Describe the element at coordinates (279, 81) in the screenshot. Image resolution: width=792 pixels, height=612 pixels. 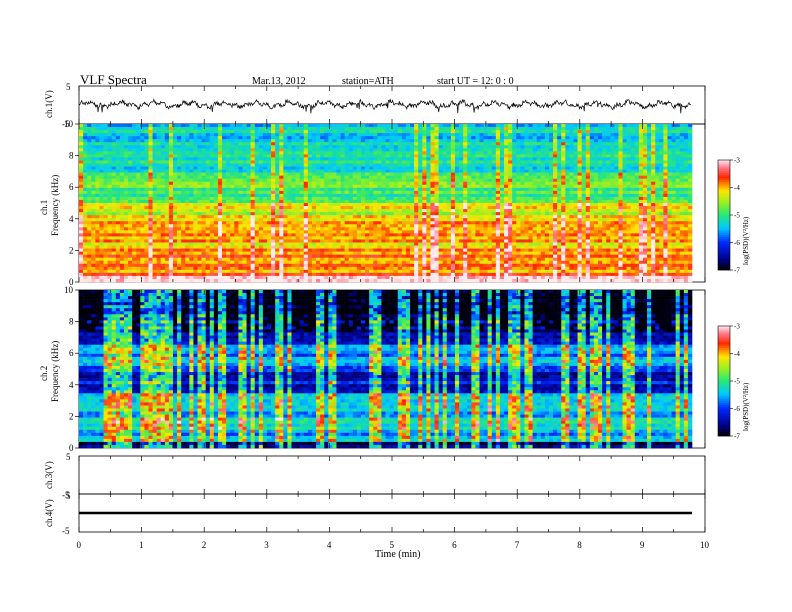
I see `date-label: Mar.13, 2012` at that location.